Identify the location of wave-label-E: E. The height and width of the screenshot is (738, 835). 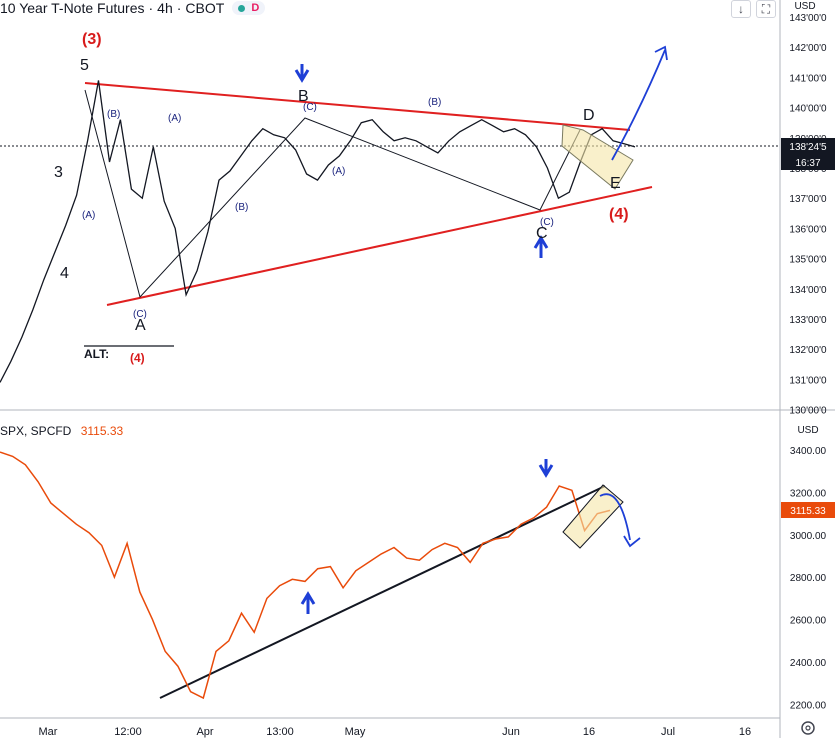
(615, 183).